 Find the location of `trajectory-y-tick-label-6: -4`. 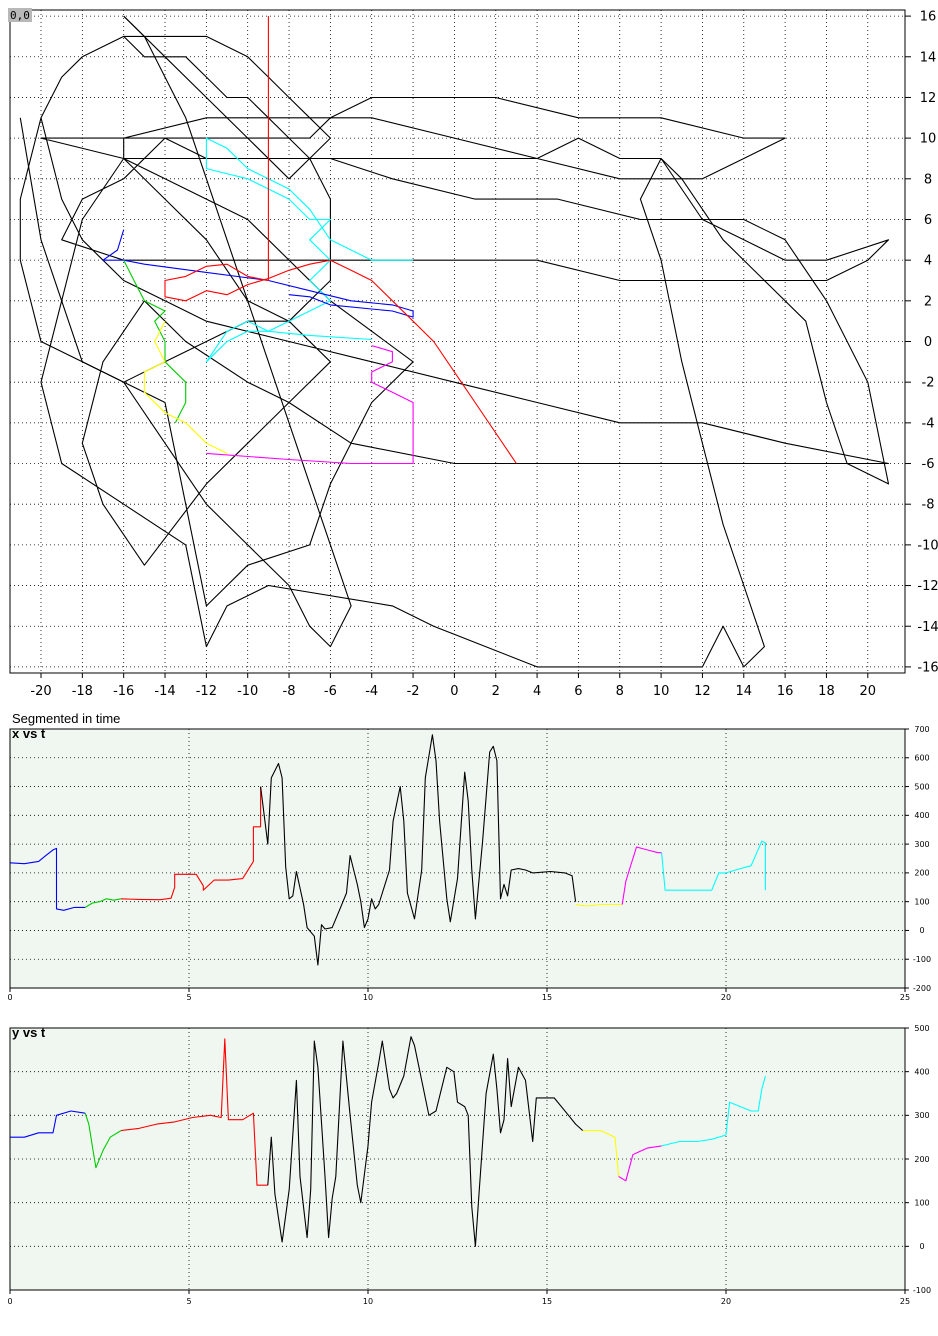

trajectory-y-tick-label-6: -4 is located at coordinates (928, 423).